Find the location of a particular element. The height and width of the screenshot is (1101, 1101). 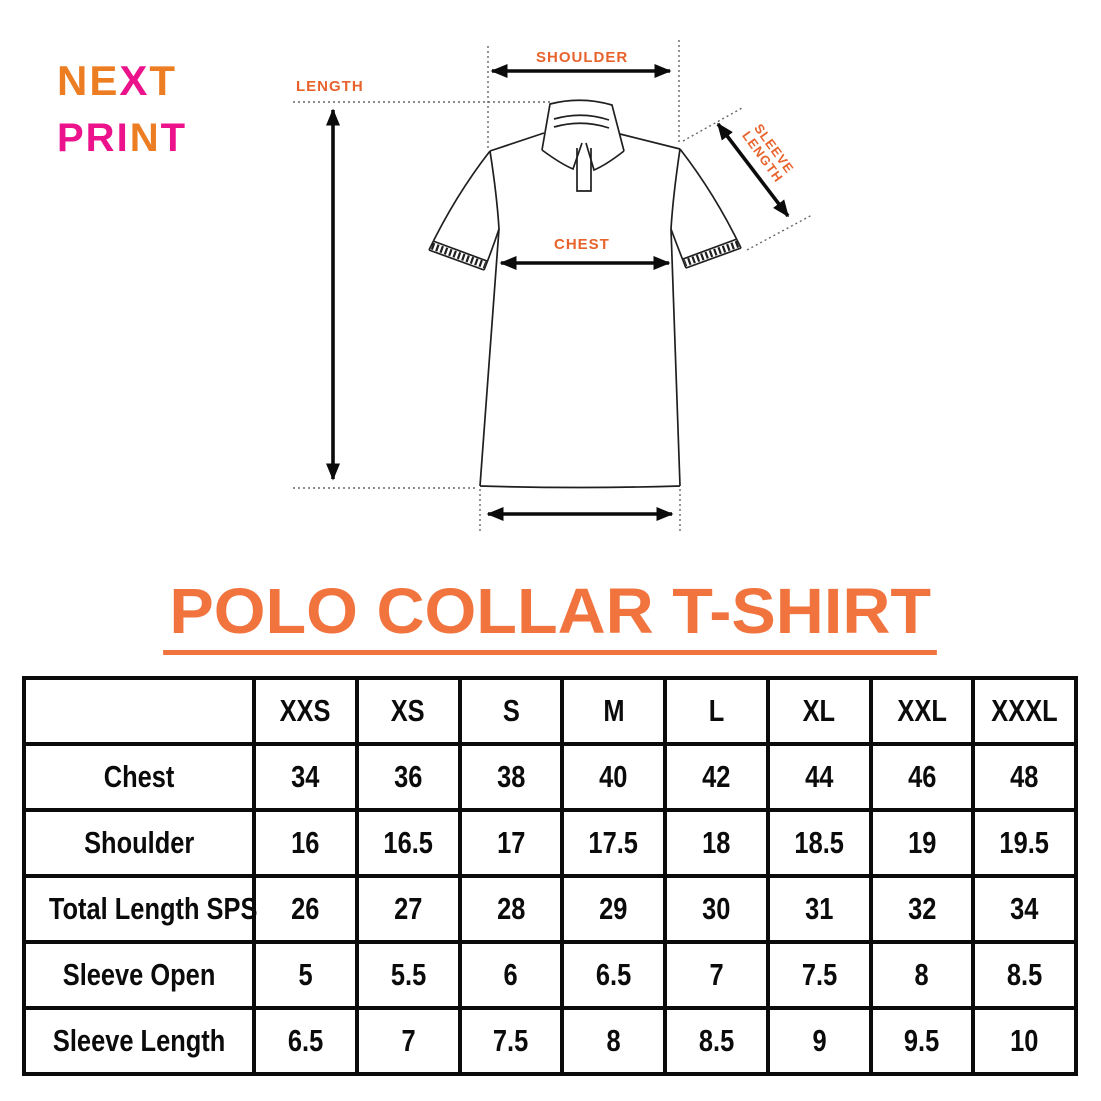

column-header-m: M is located at coordinates (613, 711).